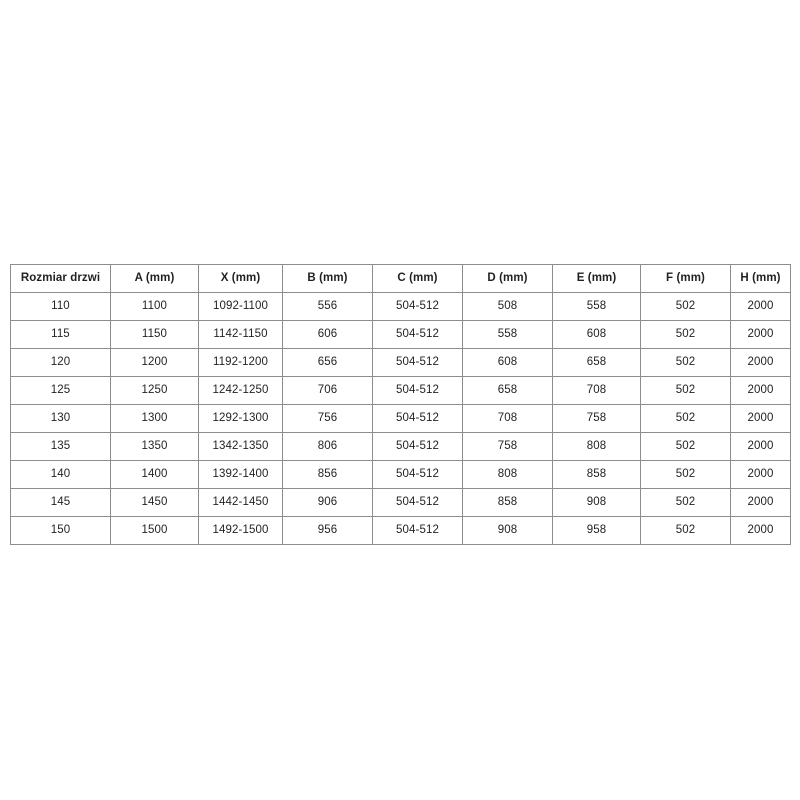  I want to click on cell-d: 858, so click(507, 502).